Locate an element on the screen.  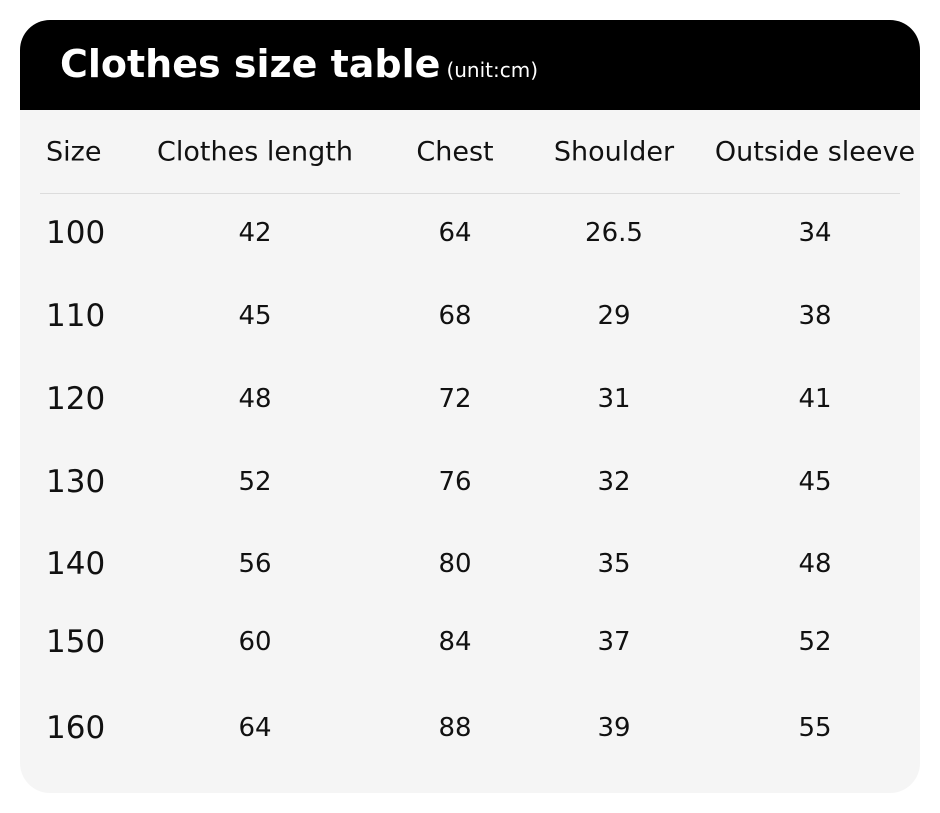
unit-label: (unit:cm) is located at coordinates (492, 70).